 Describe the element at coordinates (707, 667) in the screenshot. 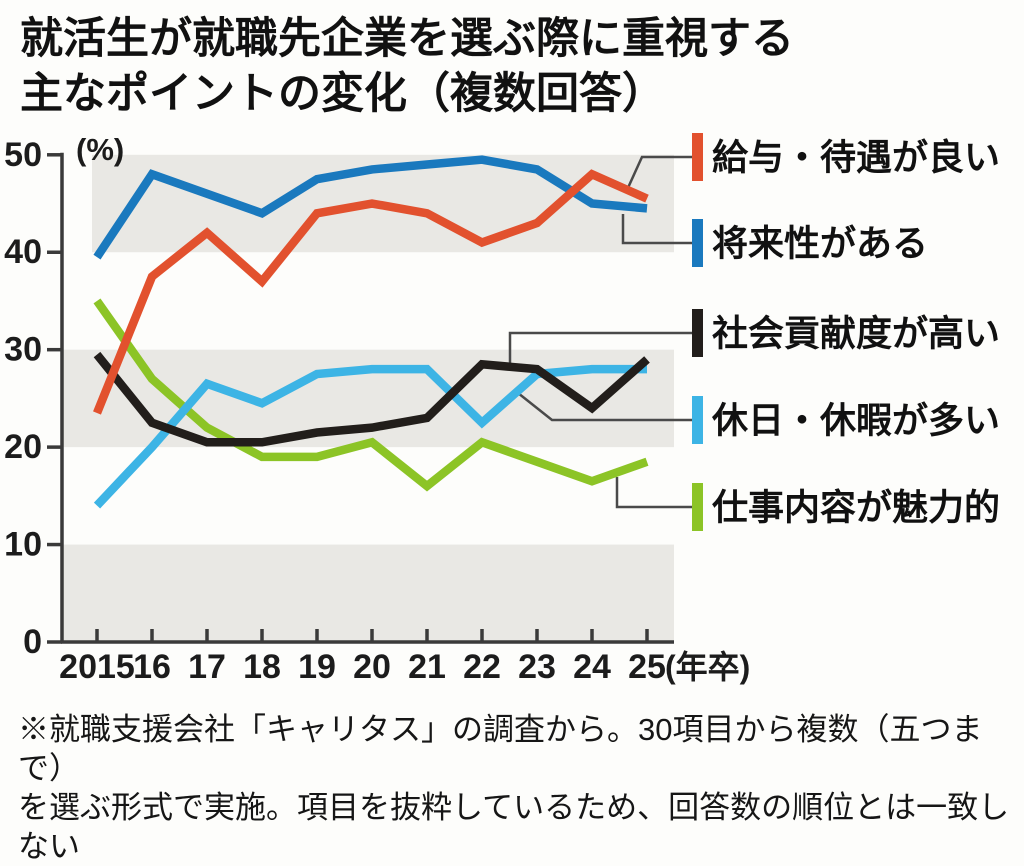

I see `x-axis-unit-label: (年卒)` at that location.